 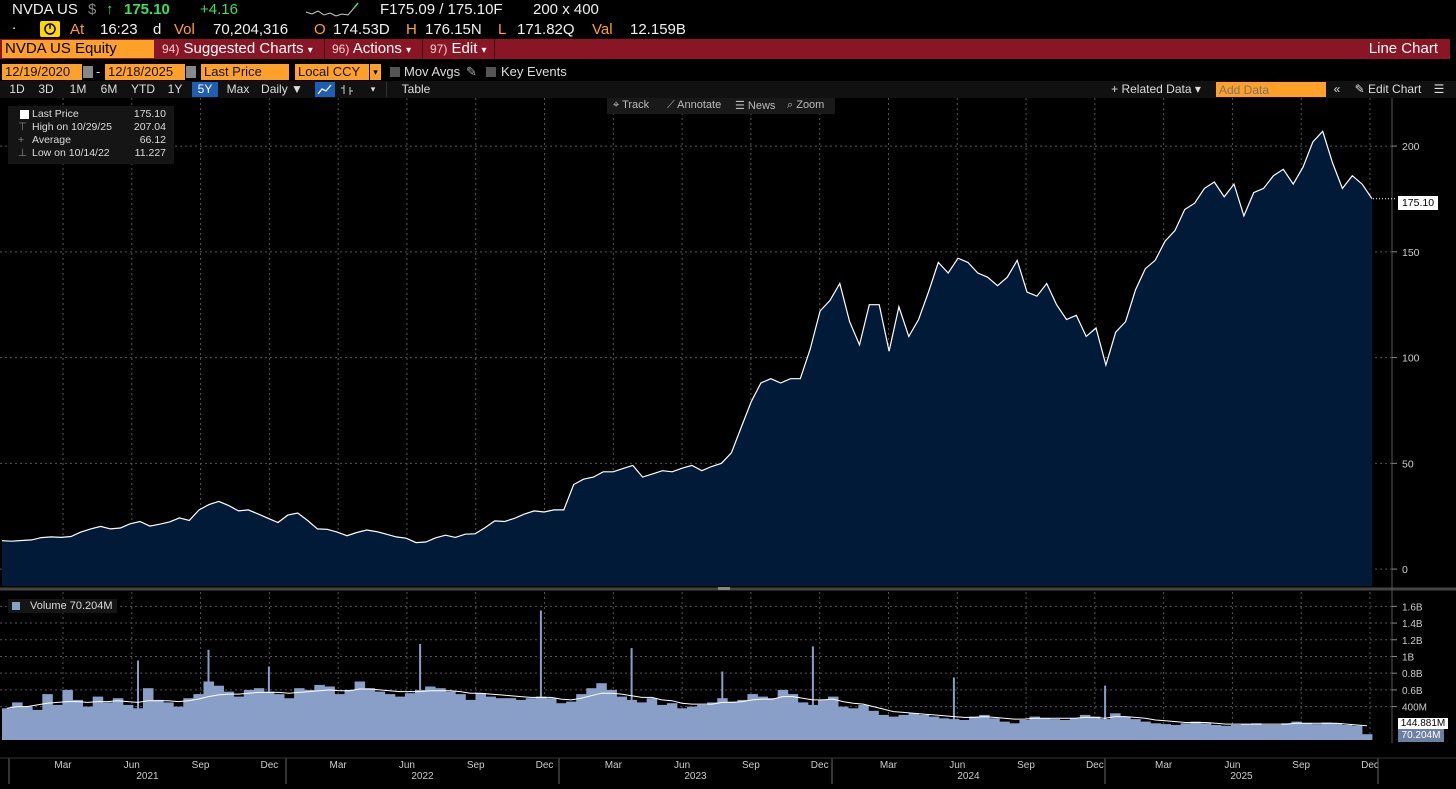 What do you see at coordinates (432, 71) in the screenshot?
I see `mov-avgs-label: Mov Avgs` at bounding box center [432, 71].